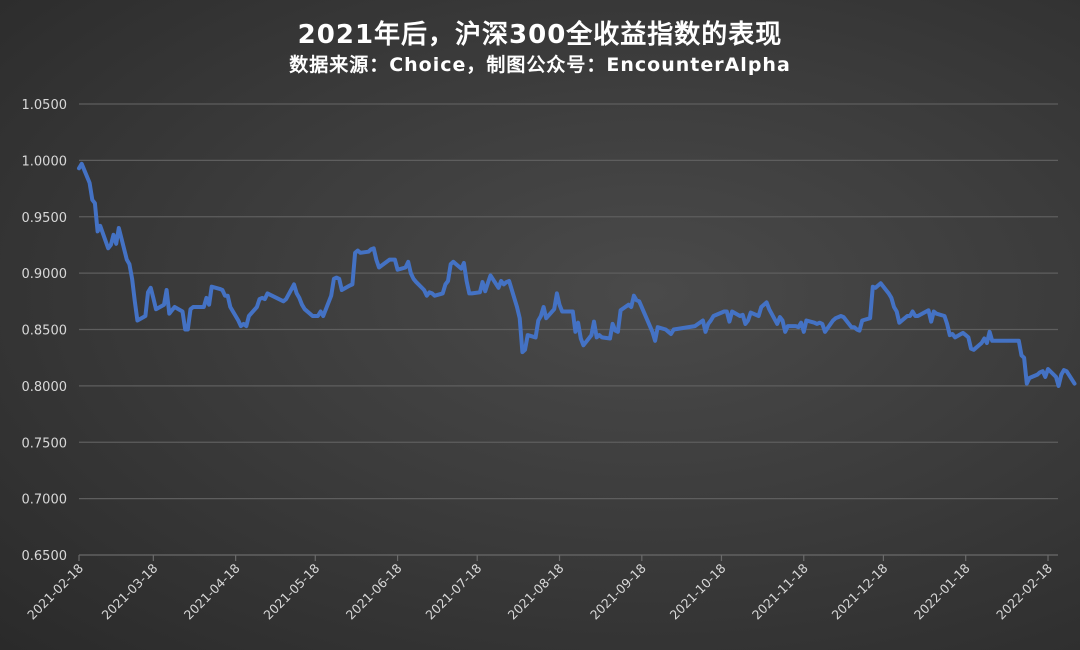 This screenshot has width=1080, height=650. I want to click on chart-title: 2021年后，沪深300全收益指数的表现, so click(540, 35).